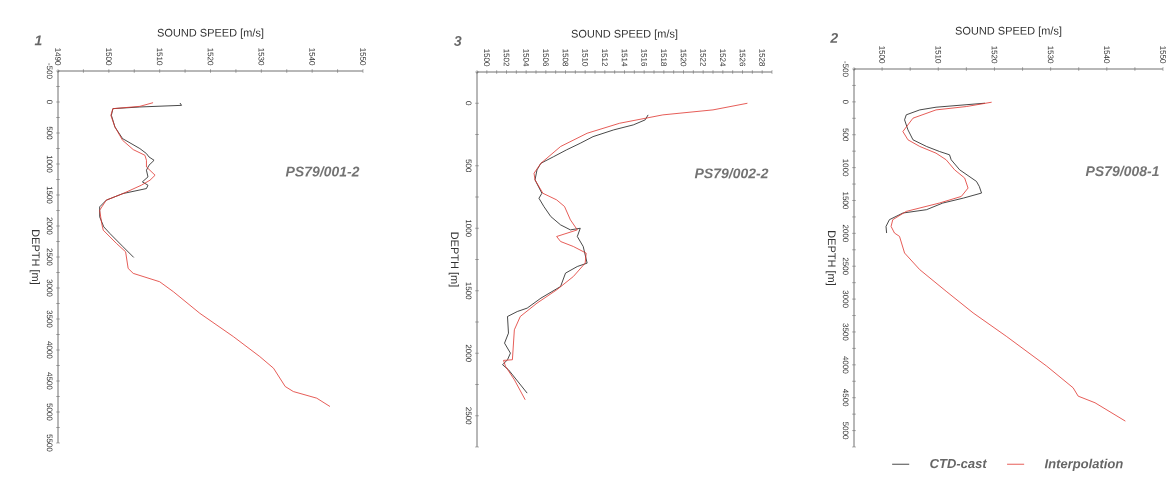 This screenshot has width=1176, height=488. What do you see at coordinates (526, 58) in the screenshot?
I see `x-tick-label: 1504` at bounding box center [526, 58].